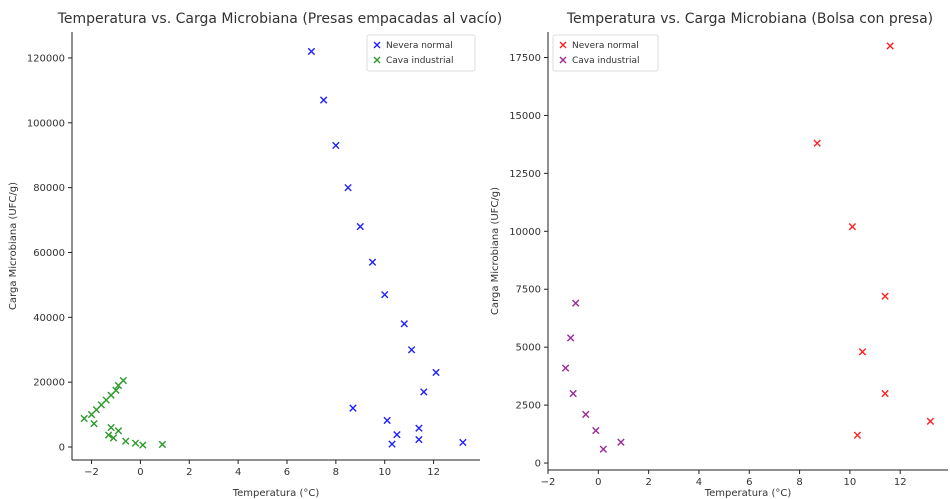 The image size is (950, 499). What do you see at coordinates (528, 406) in the screenshot?
I see `y-tick-label: 2500` at bounding box center [528, 406].